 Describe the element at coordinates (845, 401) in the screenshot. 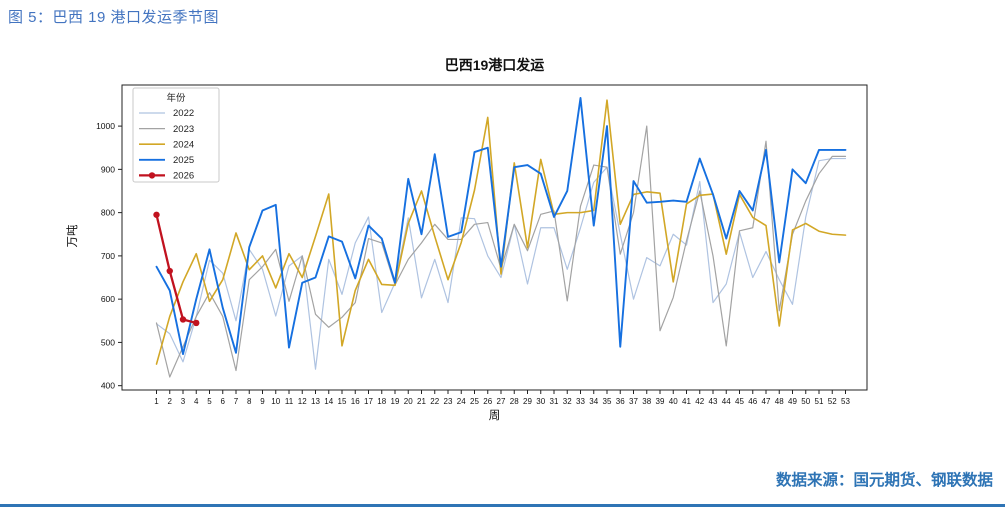

I see `x-tick-label: 53` at that location.